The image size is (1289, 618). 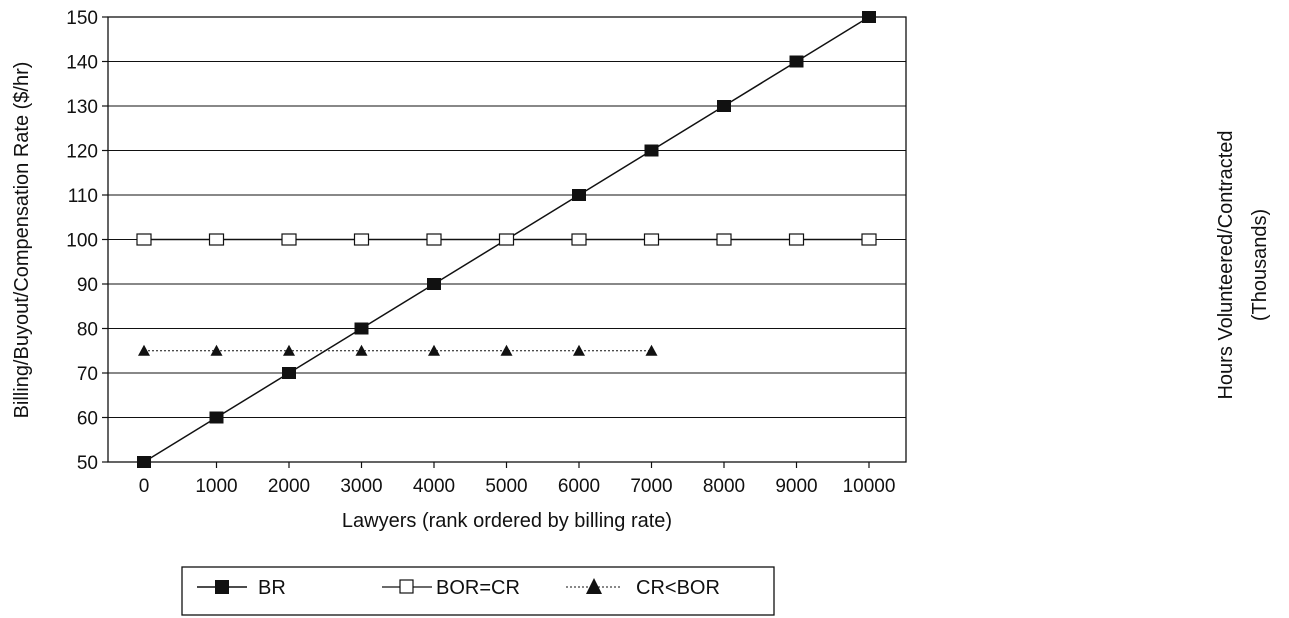 I want to click on secondary-y-axis-label-line1: Hours Volunteered/Contracted, so click(x=1226, y=264).